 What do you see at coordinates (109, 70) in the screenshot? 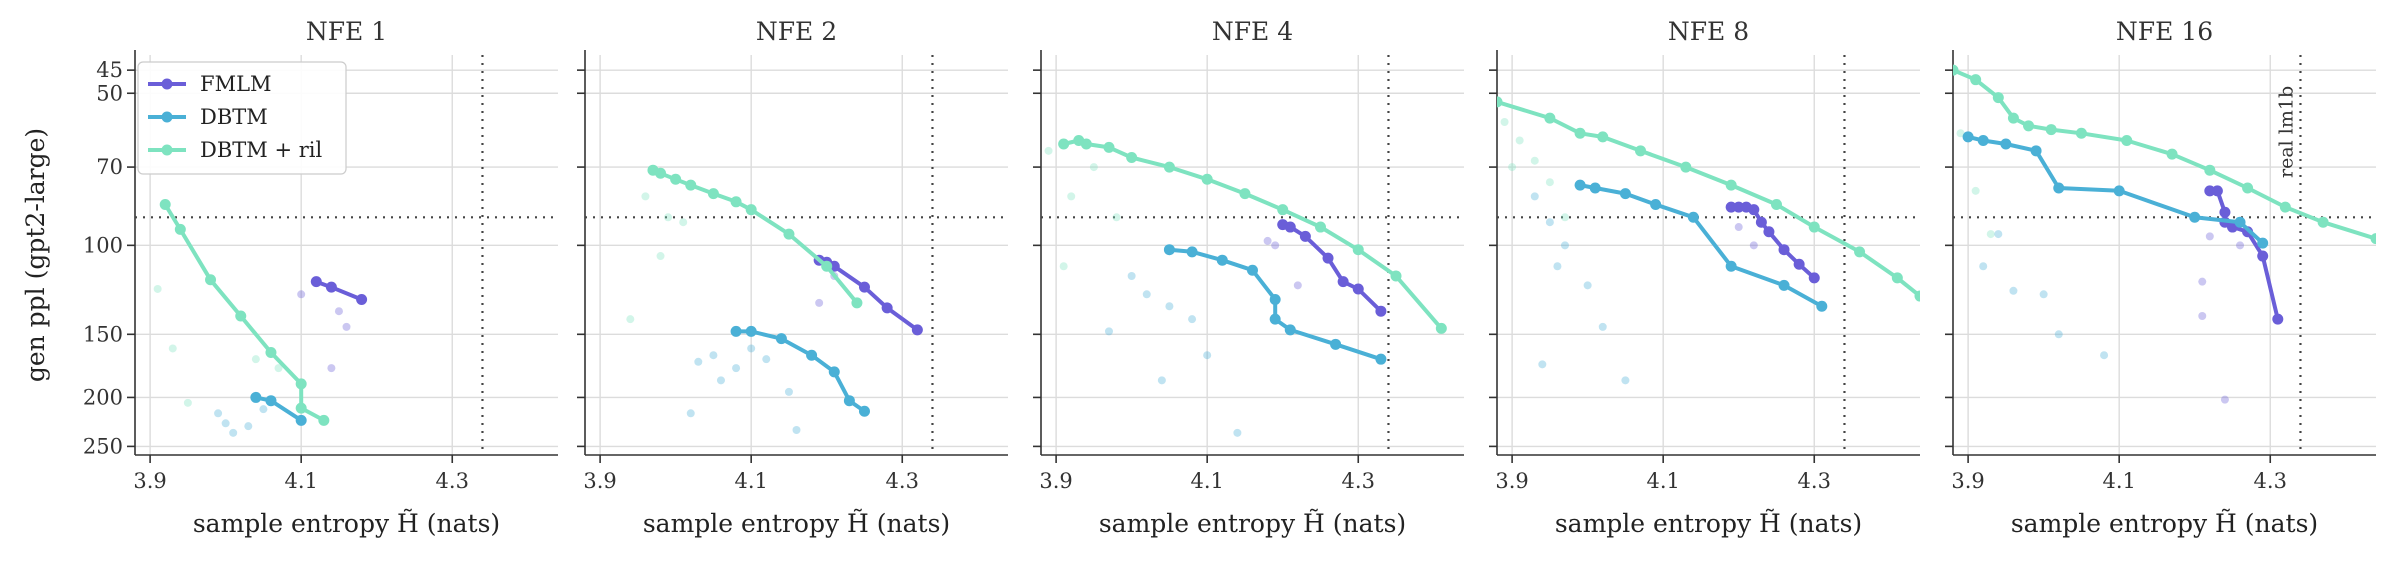
I see `y-tick-label: 45` at bounding box center [109, 70].